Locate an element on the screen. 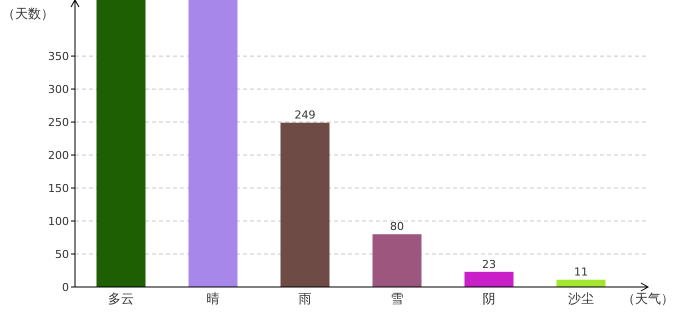  y-tick-label: 100 is located at coordinates (58, 221).